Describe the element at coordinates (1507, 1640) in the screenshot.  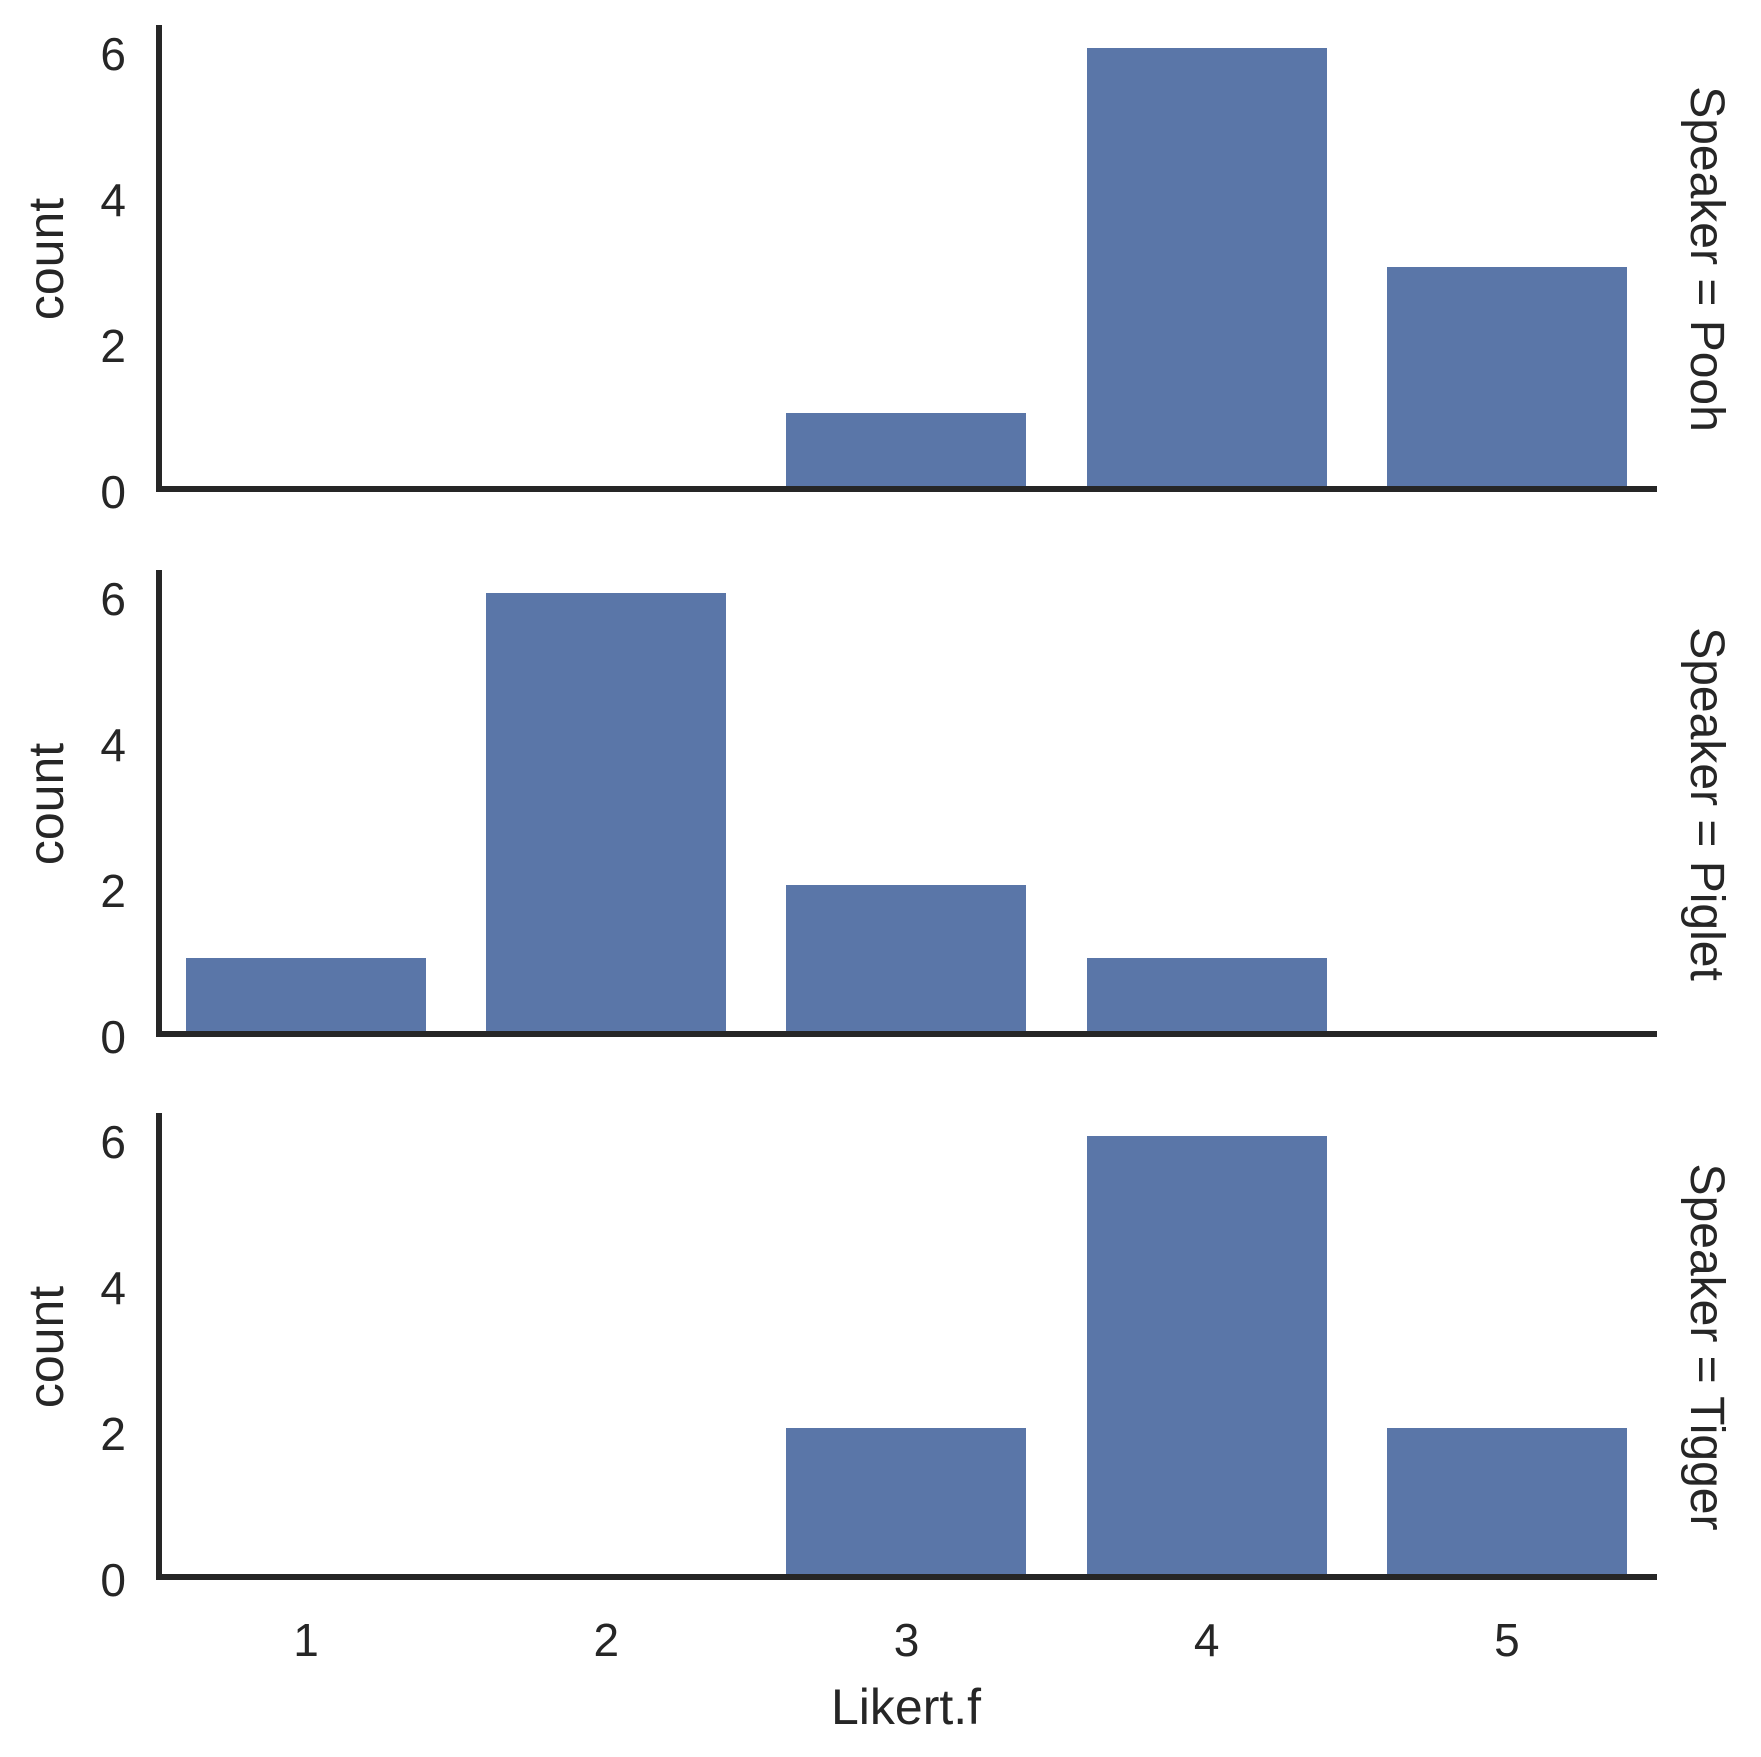
I see `x-tick-label: 5` at that location.